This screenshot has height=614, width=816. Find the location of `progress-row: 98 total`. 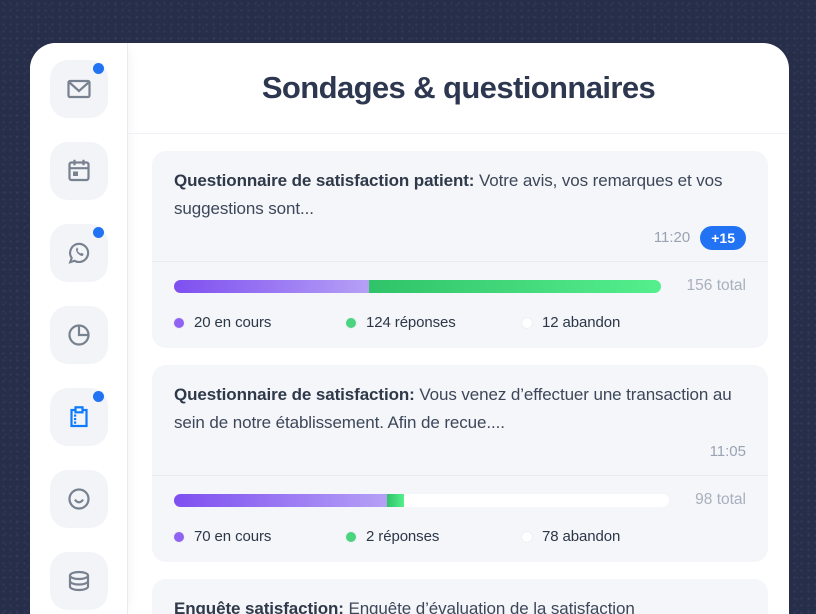

progress-row: 98 total is located at coordinates (460, 500).